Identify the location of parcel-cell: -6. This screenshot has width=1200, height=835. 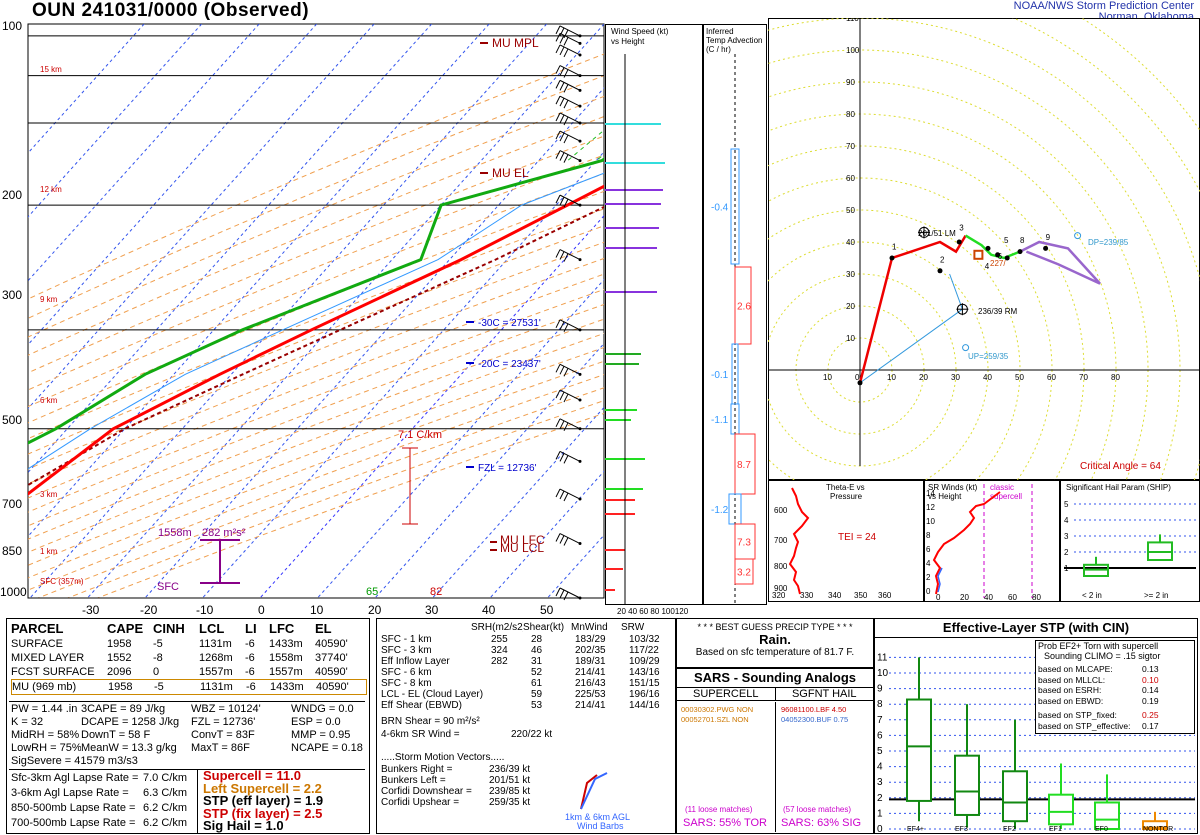
(250, 672).